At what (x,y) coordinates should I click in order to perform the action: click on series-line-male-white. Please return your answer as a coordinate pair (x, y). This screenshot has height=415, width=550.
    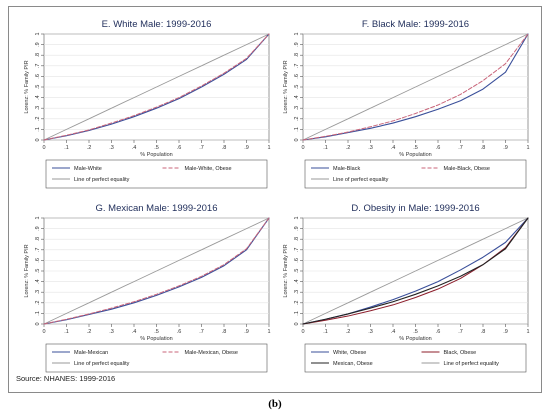
    Looking at the image, I should click on (156, 87).